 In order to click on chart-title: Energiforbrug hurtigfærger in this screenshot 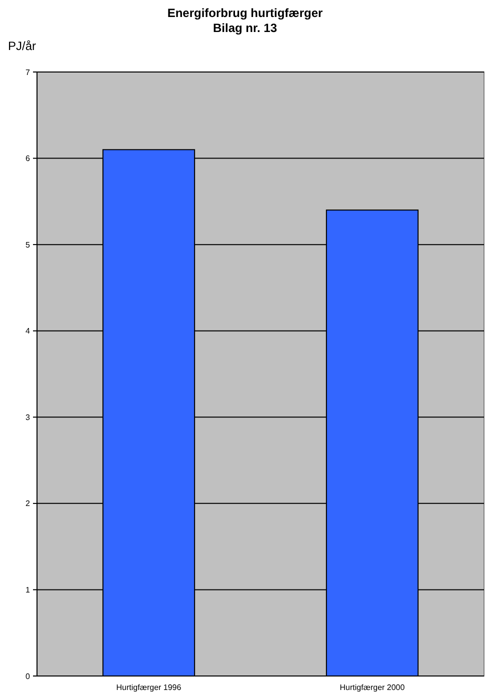, I will do `click(245, 13)`.